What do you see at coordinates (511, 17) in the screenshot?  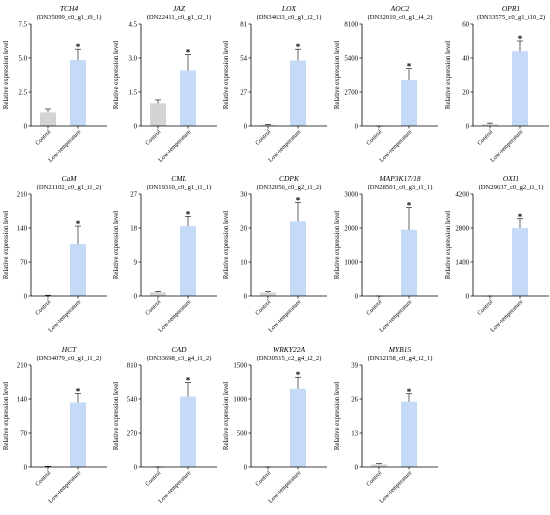 I see `gene-id: (DN33575_c0_g1_i10_2)` at bounding box center [511, 17].